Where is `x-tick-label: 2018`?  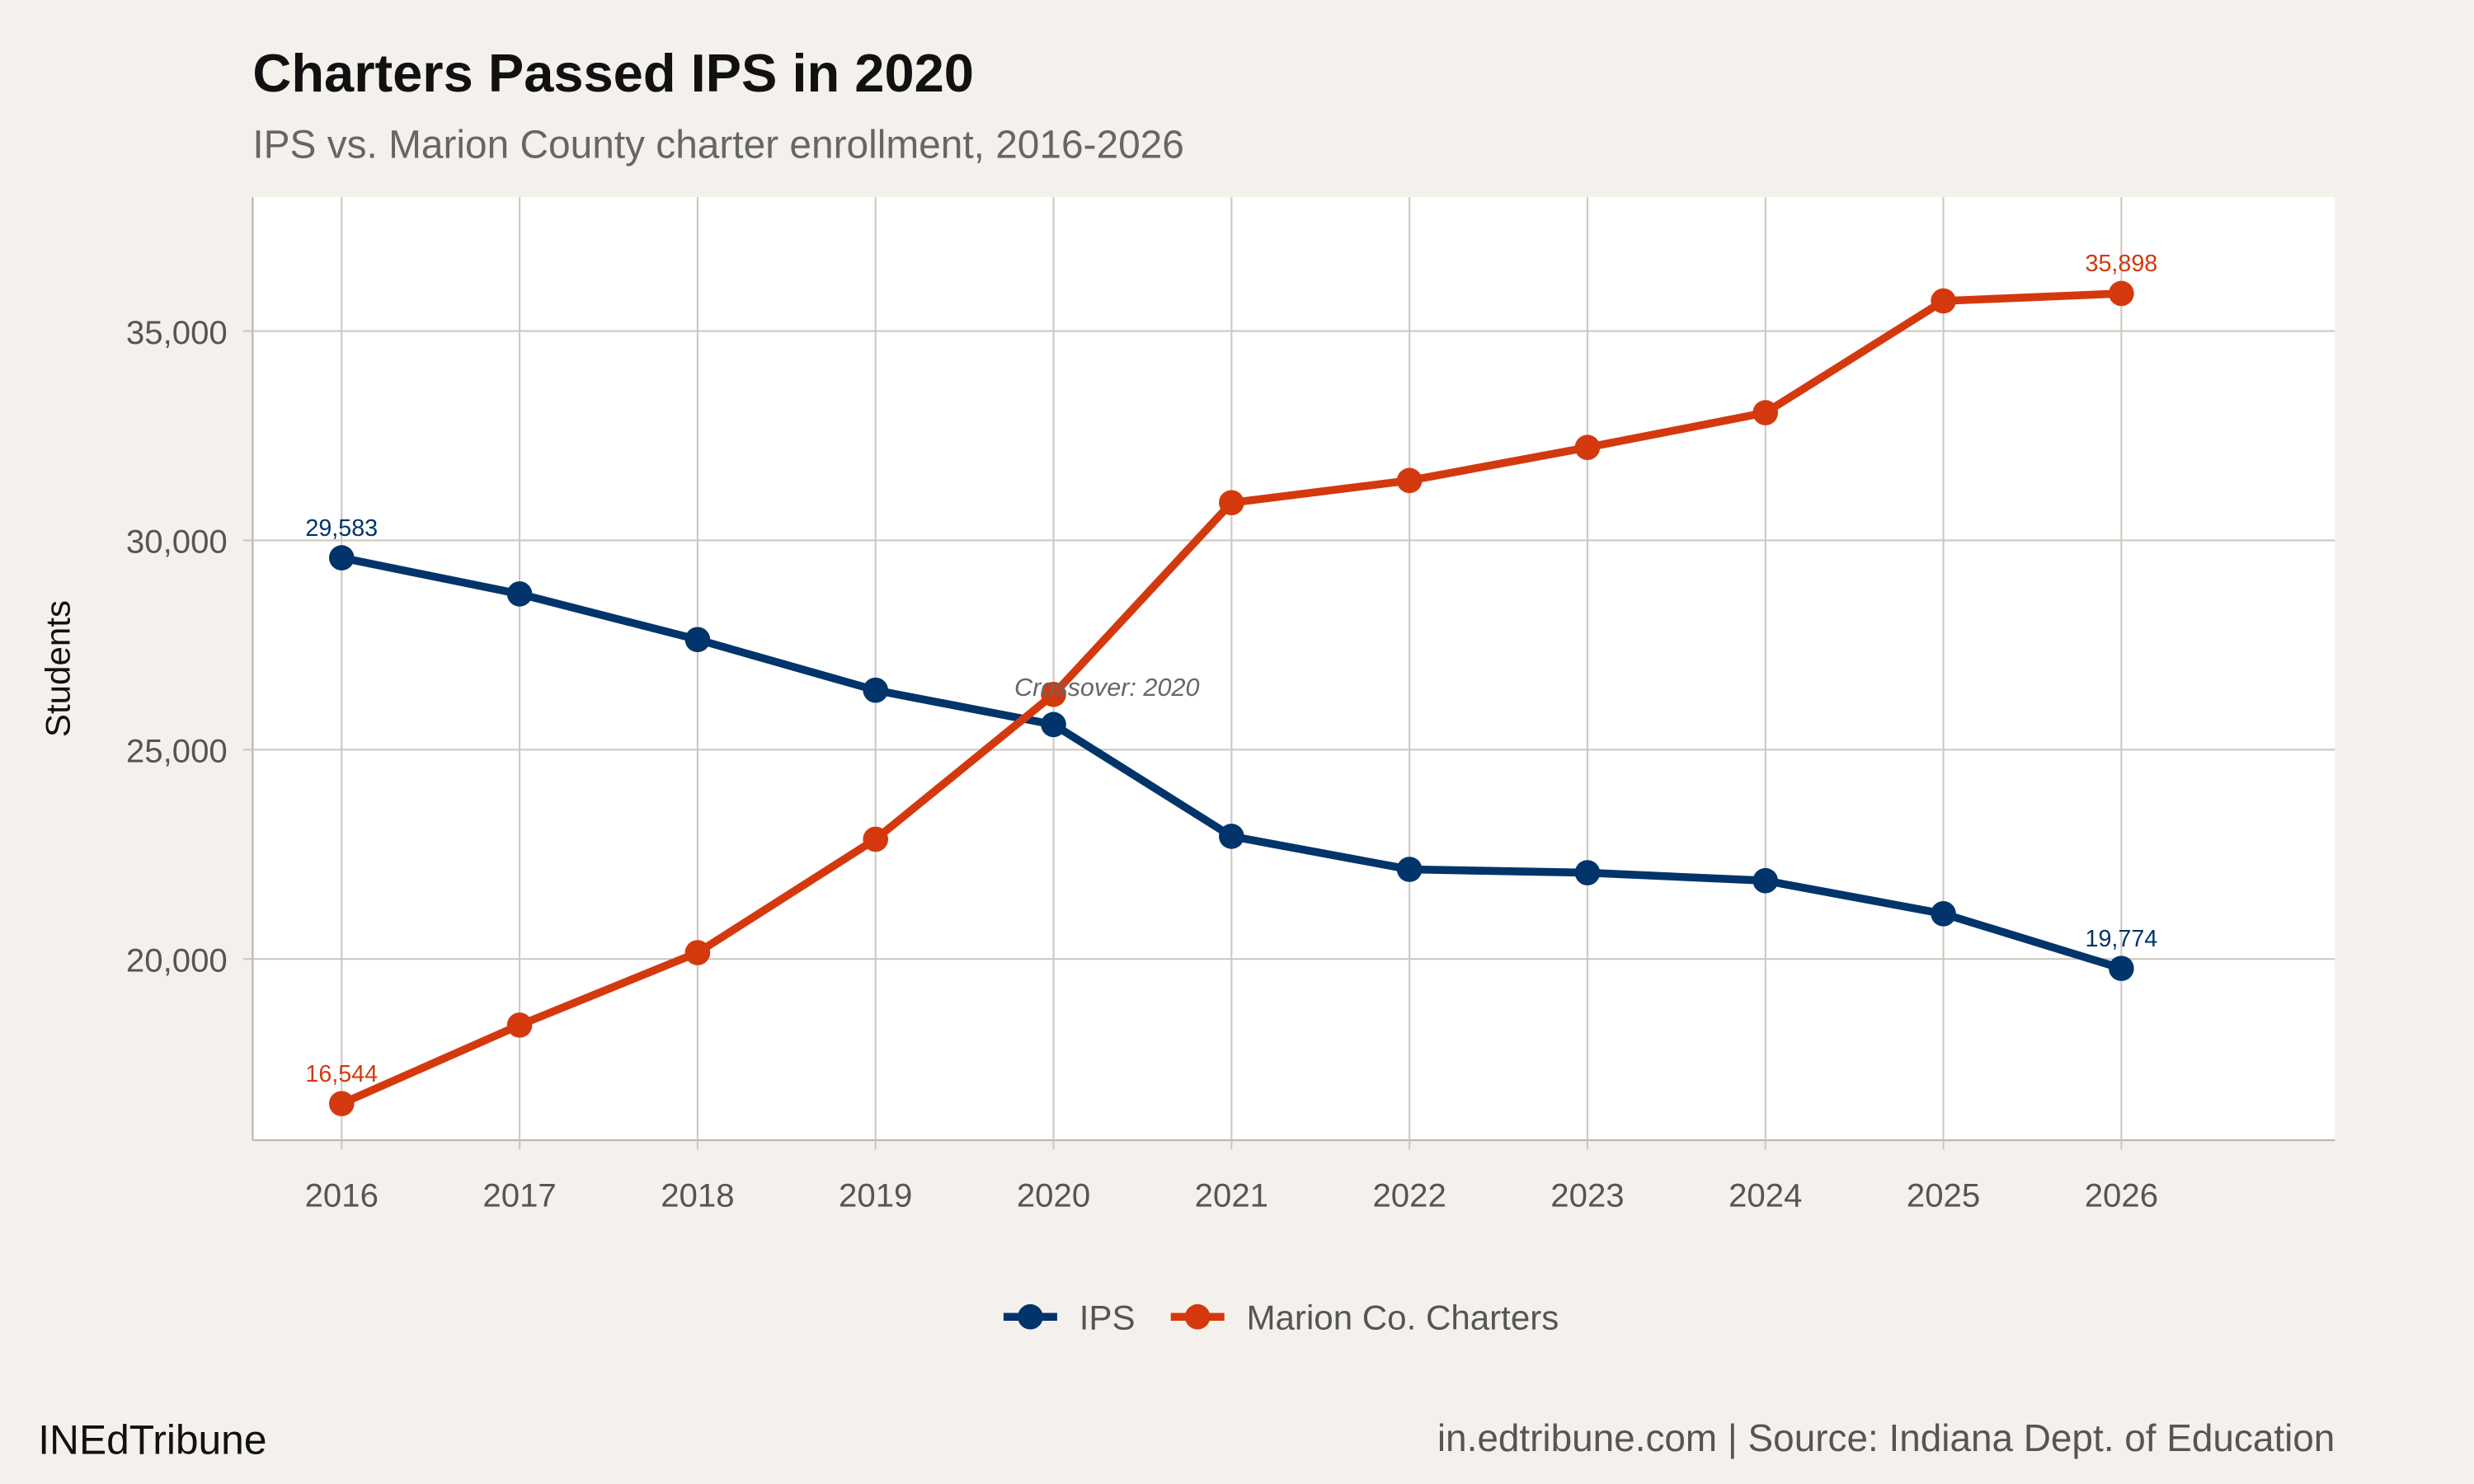
x-tick-label: 2018 is located at coordinates (697, 1195).